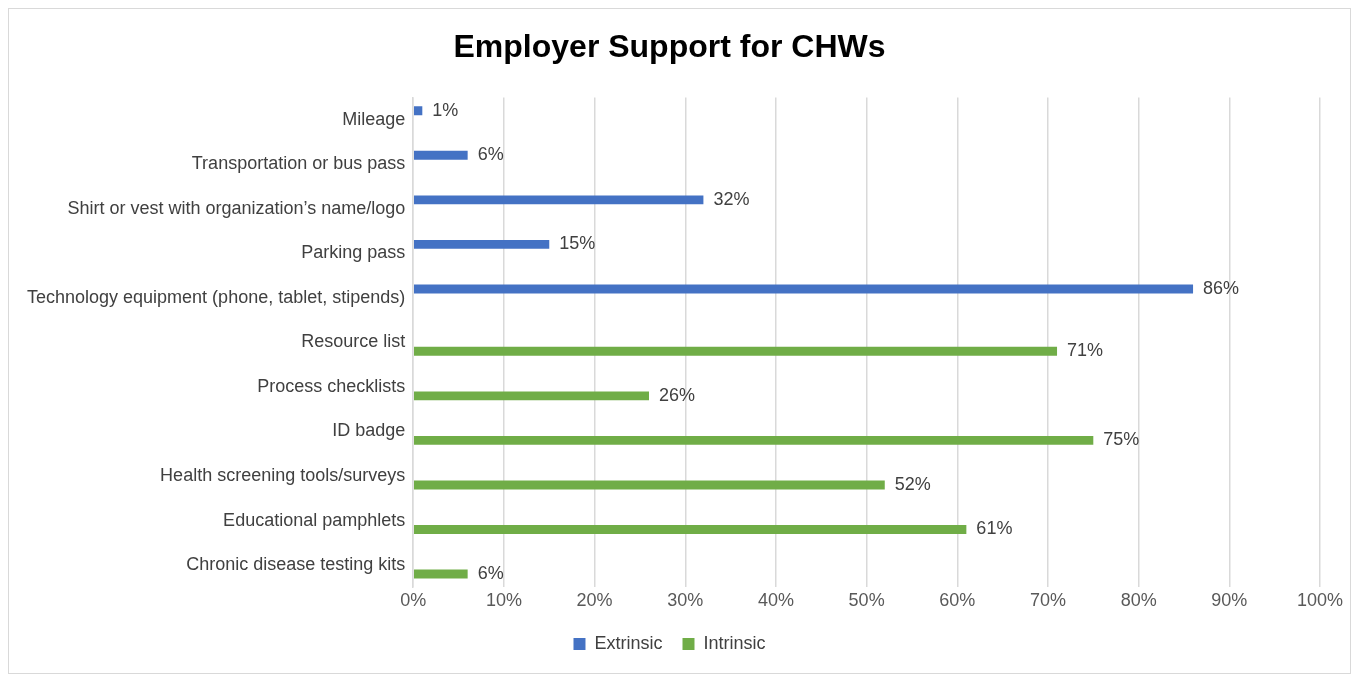  Describe the element at coordinates (1047, 600) in the screenshot. I see `x-tick-label: 70%` at that location.